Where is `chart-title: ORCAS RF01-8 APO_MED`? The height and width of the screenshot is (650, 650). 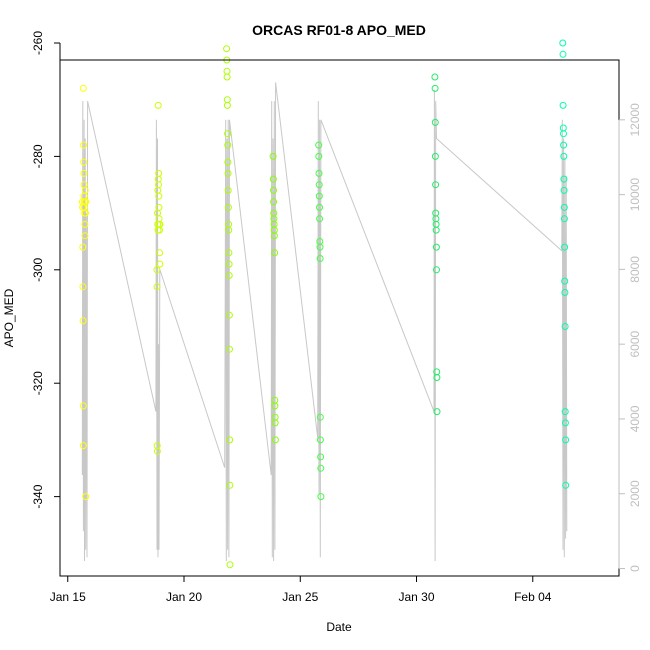 chart-title: ORCAS RF01-8 APO_MED is located at coordinates (339, 30).